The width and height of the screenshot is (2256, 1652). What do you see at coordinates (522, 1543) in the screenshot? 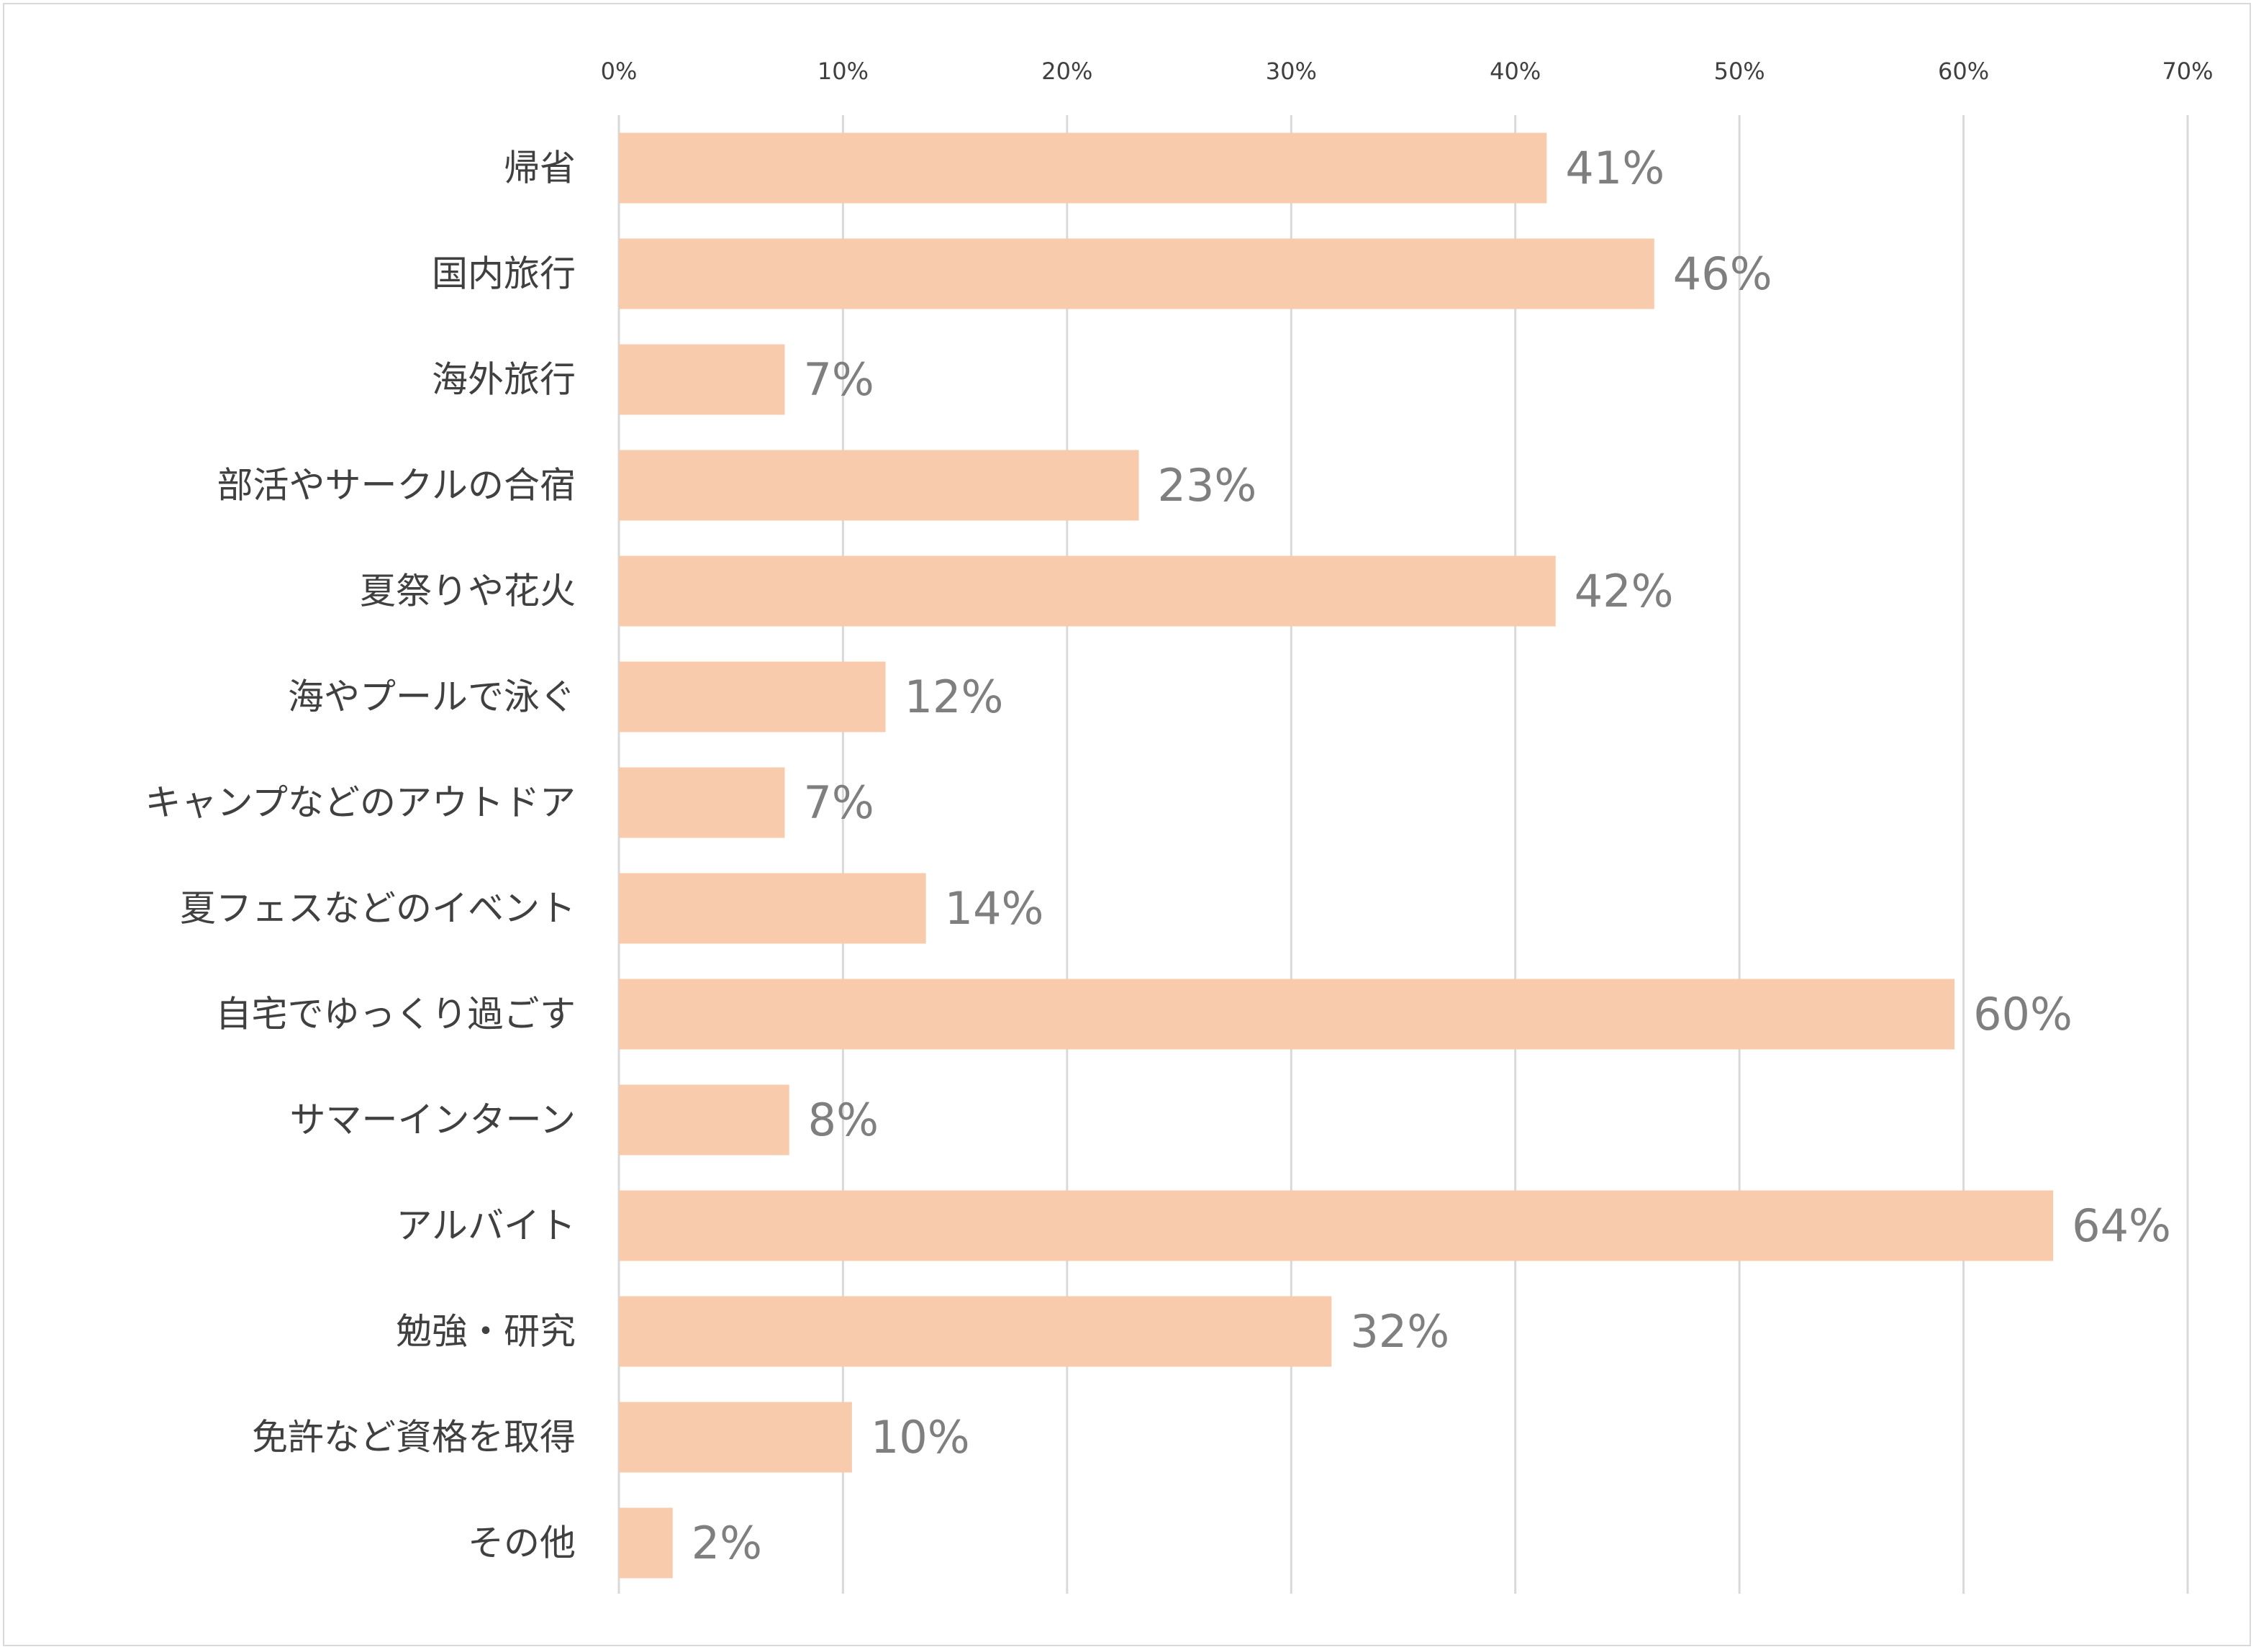
I see `category-label: その他` at bounding box center [522, 1543].